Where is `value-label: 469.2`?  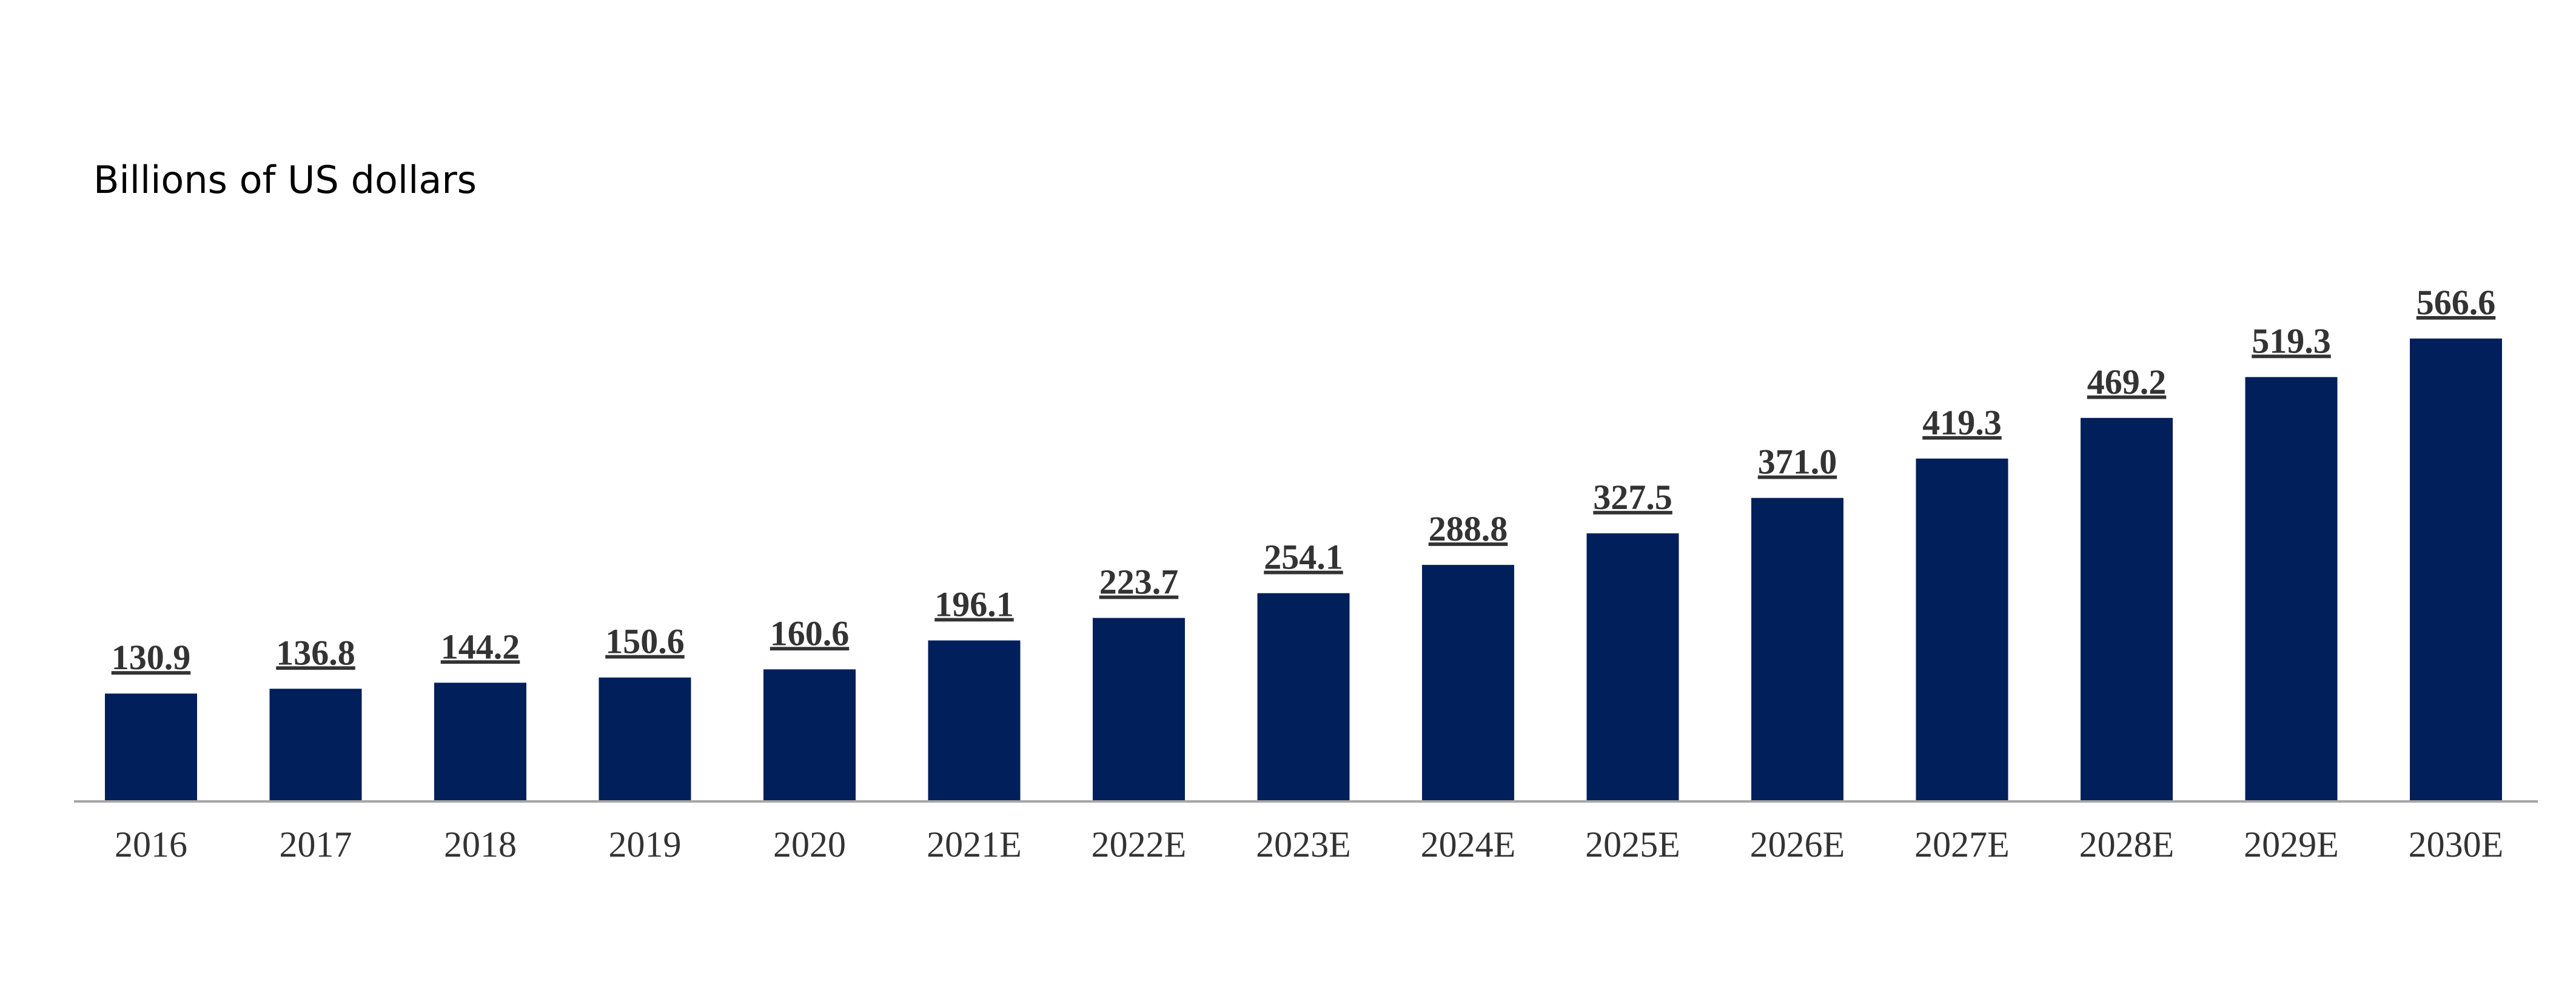 value-label: 469.2 is located at coordinates (2127, 382).